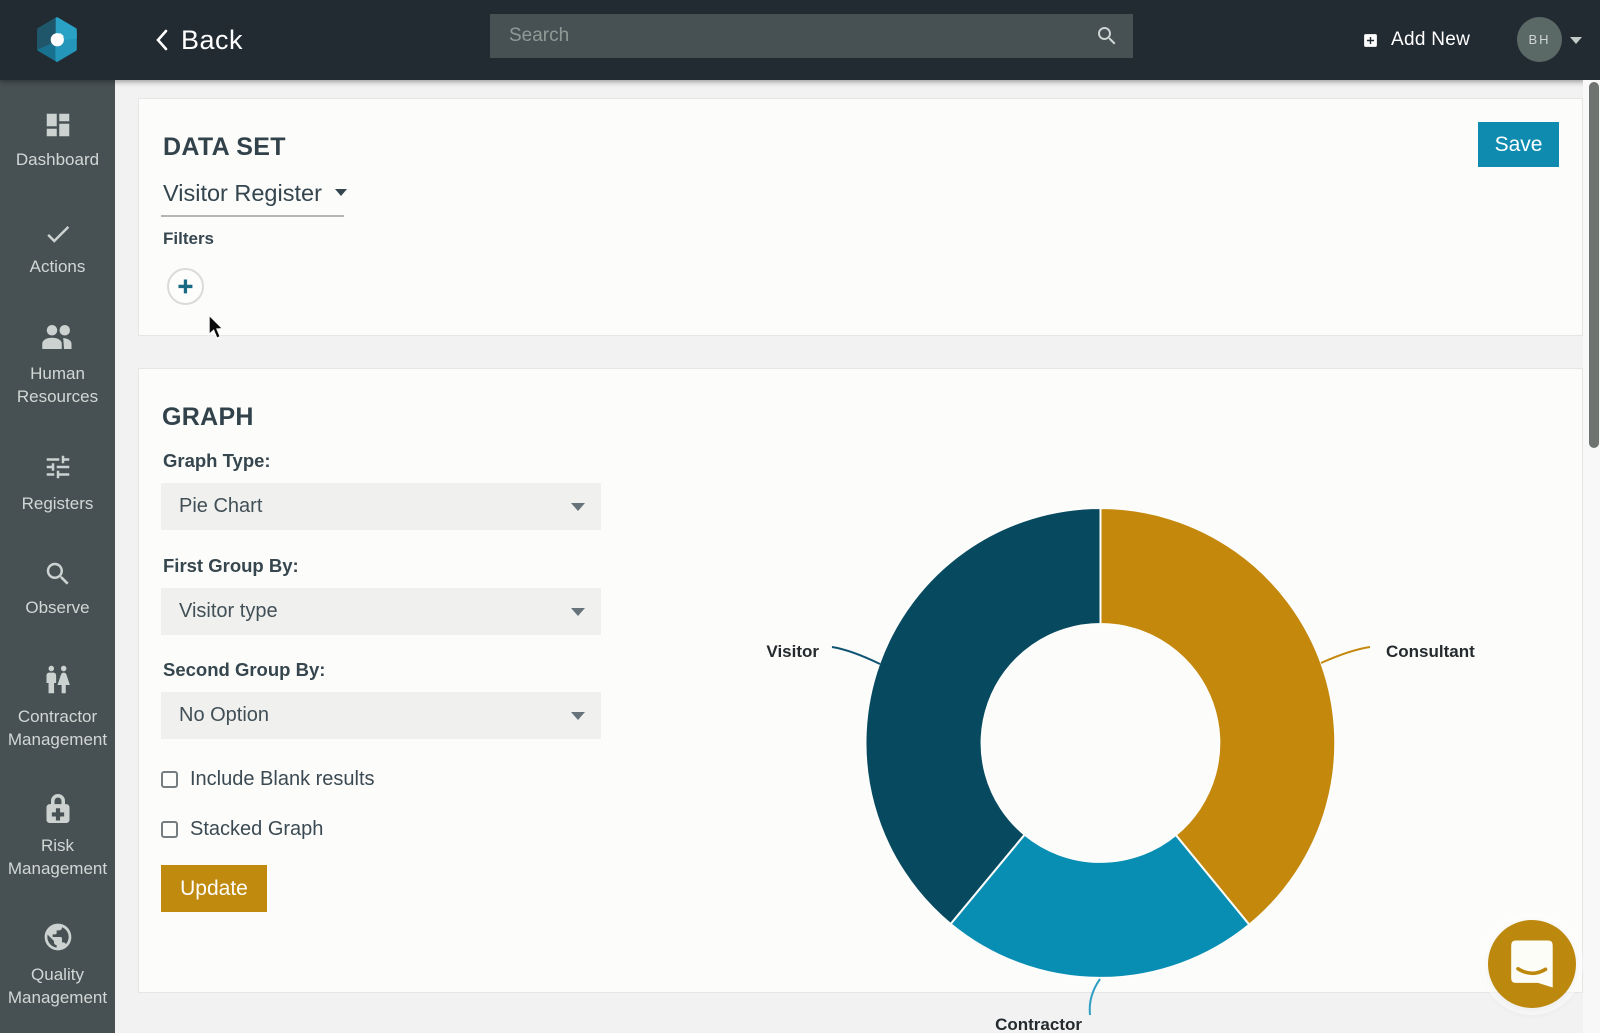  What do you see at coordinates (1038, 1024) in the screenshot?
I see `svg-text: Contractor` at bounding box center [1038, 1024].